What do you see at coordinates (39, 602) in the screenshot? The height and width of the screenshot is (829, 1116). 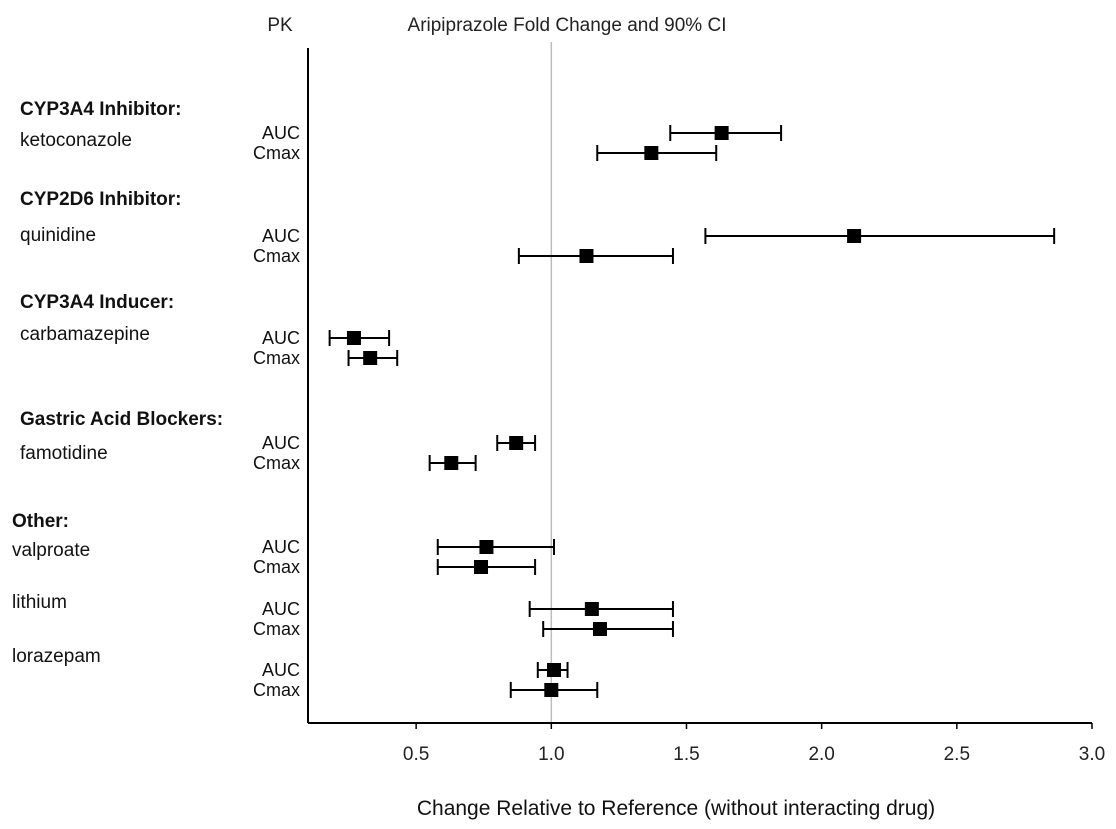 I see `drug-label: lithium` at bounding box center [39, 602].